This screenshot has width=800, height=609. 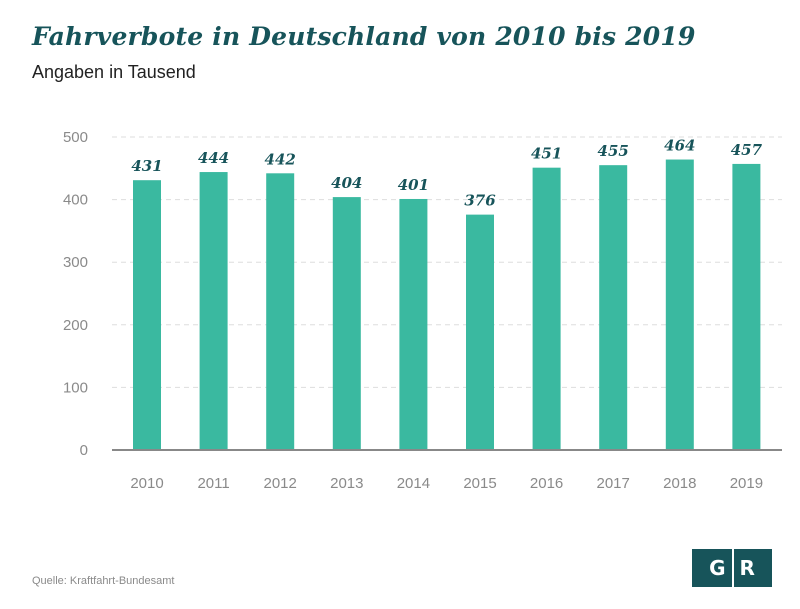 What do you see at coordinates (280, 483) in the screenshot?
I see `x-tick-label: 2012` at bounding box center [280, 483].